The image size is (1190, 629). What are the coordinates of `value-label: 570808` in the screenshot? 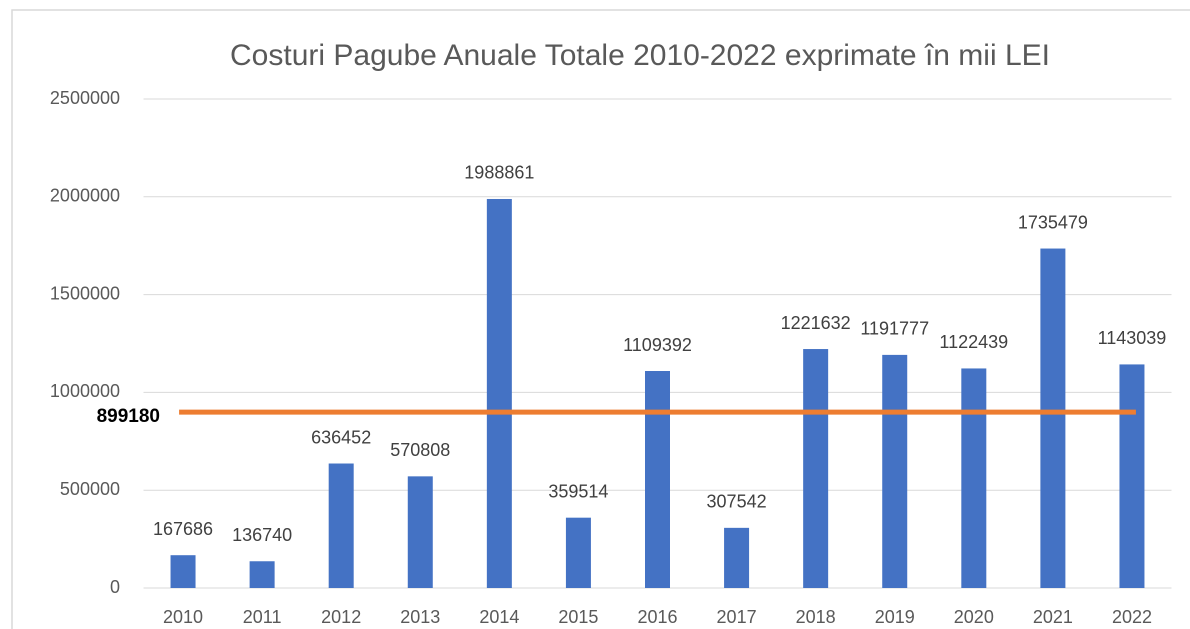 It's located at (420, 450).